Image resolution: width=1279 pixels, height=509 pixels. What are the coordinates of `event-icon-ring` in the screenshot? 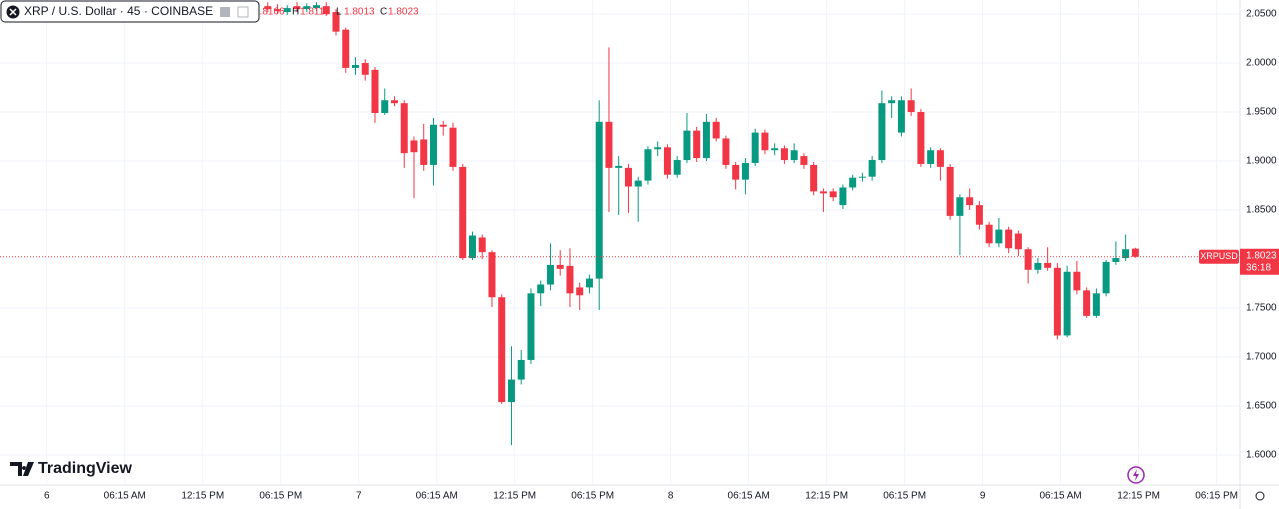 It's located at (1136, 475).